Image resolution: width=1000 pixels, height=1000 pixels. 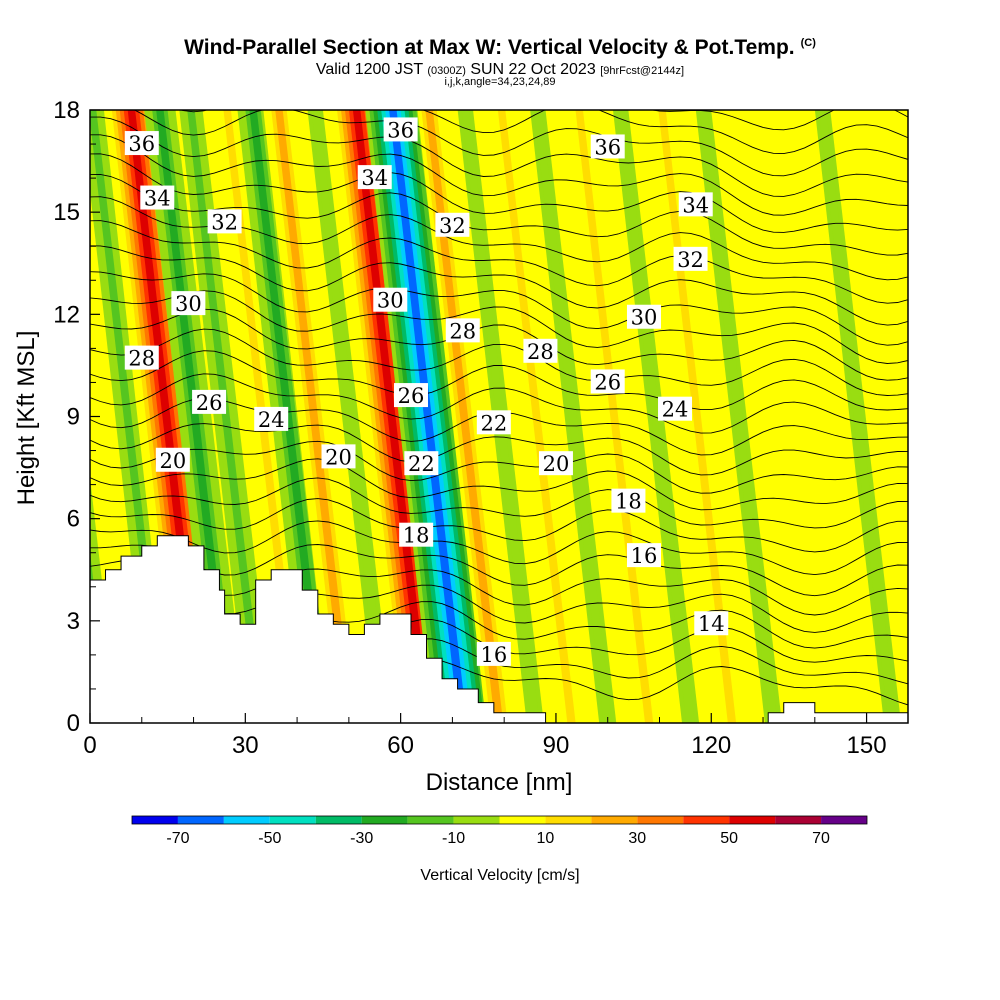 What do you see at coordinates (499, 875) in the screenshot?
I see `colorbar-label: Vertical Velocity [cm/s]` at bounding box center [499, 875].